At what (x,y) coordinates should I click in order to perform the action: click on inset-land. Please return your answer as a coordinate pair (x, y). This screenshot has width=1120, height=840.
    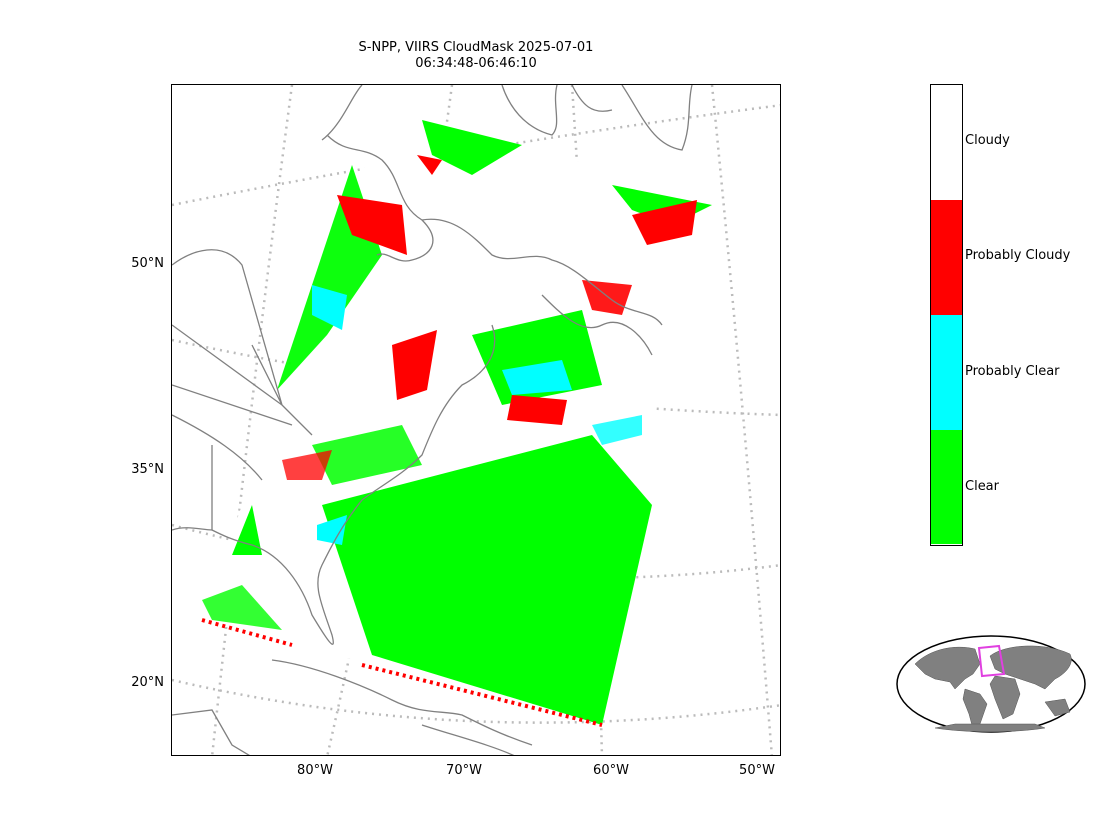
    Looking at the image, I should click on (993, 688).